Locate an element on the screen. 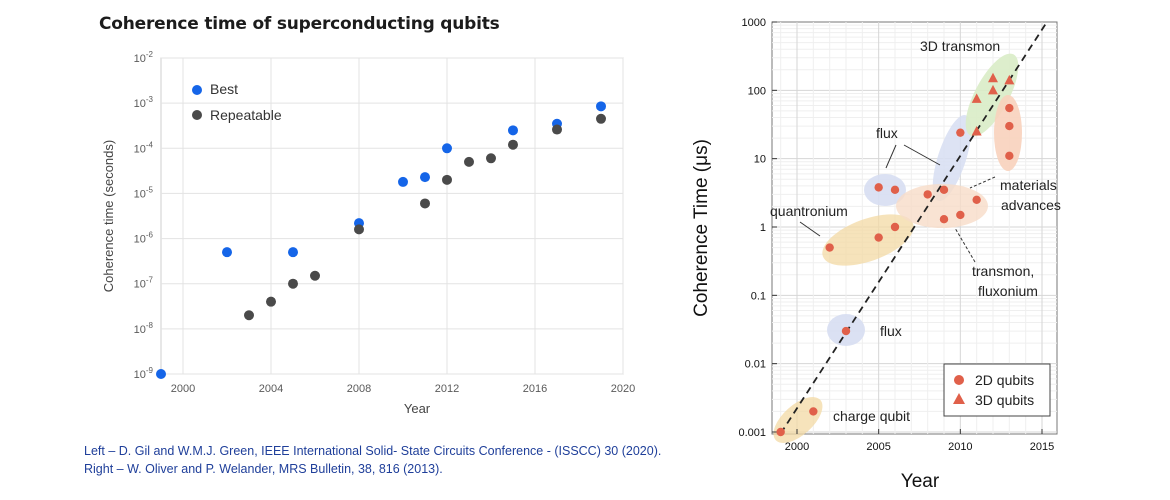 The height and width of the screenshot is (500, 1170). right-x-tick-label: 2000 is located at coordinates (797, 447).